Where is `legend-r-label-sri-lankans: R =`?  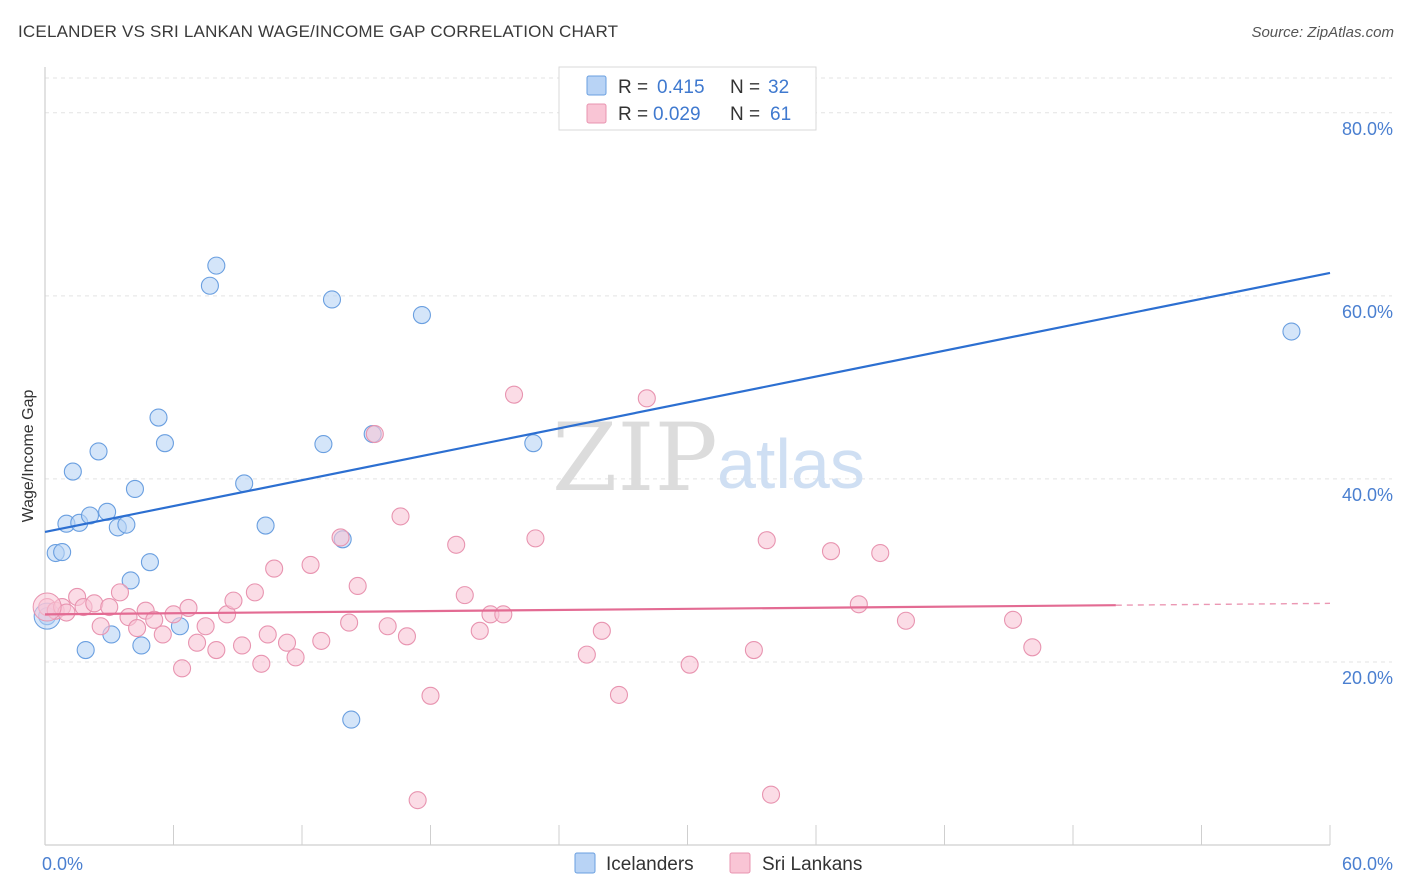 legend-r-label-sri-lankans: R = is located at coordinates (633, 114).